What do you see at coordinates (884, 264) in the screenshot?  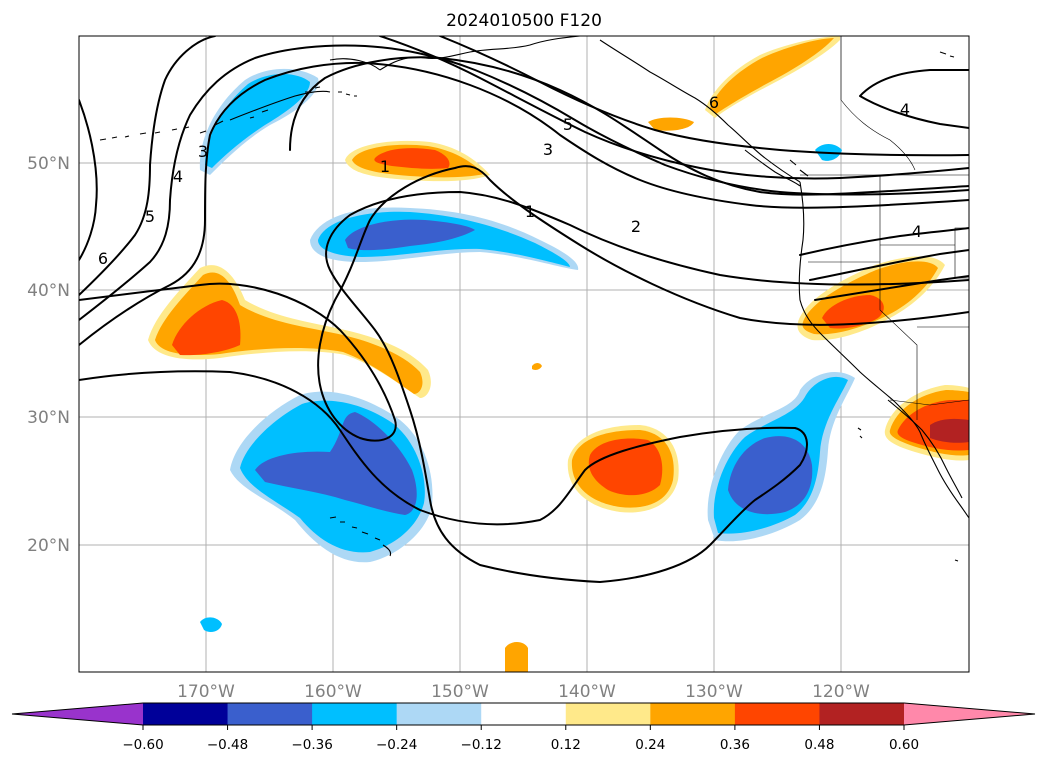 I see `contour-east-lower` at bounding box center [884, 264].